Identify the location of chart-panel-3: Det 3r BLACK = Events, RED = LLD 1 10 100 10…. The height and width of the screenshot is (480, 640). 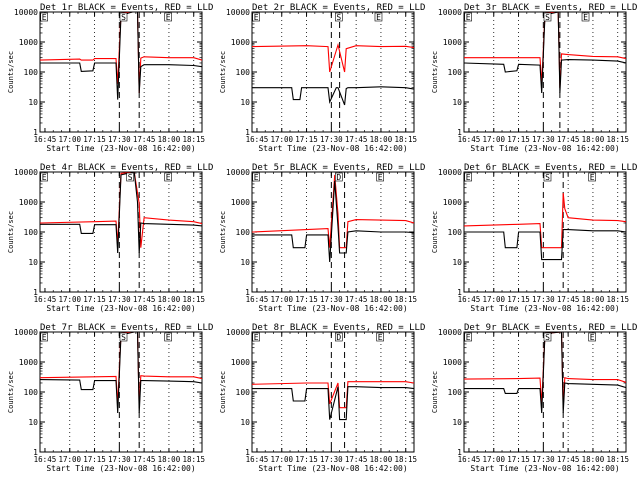
(534, 78).